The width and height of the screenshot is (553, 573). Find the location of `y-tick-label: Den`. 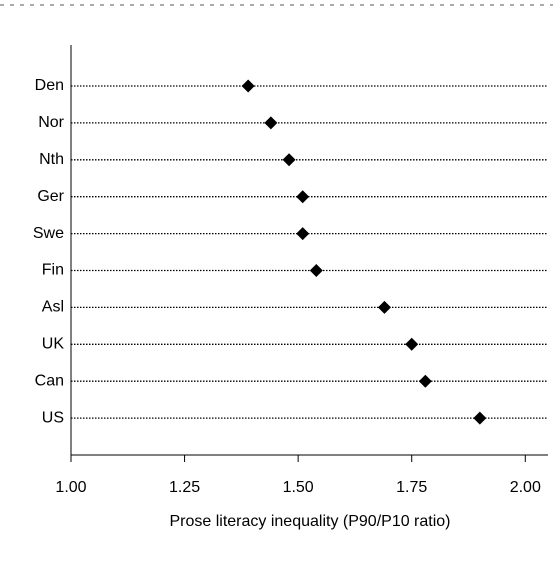

y-tick-label: Den is located at coordinates (49, 85).